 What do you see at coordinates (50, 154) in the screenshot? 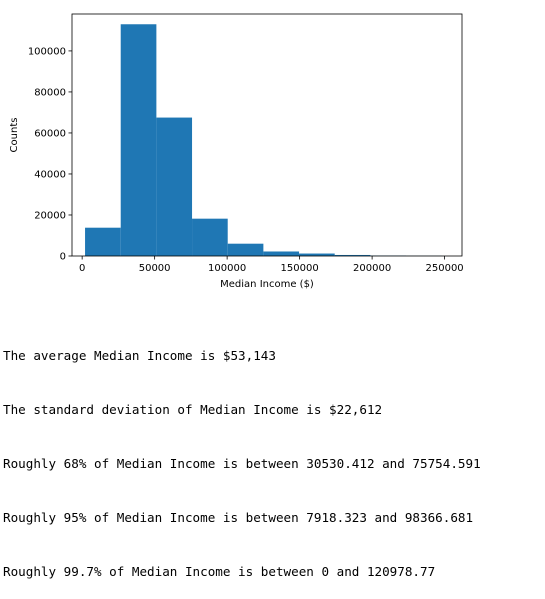
I see `y-axis-ticks: 0 20000 40000 60000 80000 100000` at bounding box center [50, 154].